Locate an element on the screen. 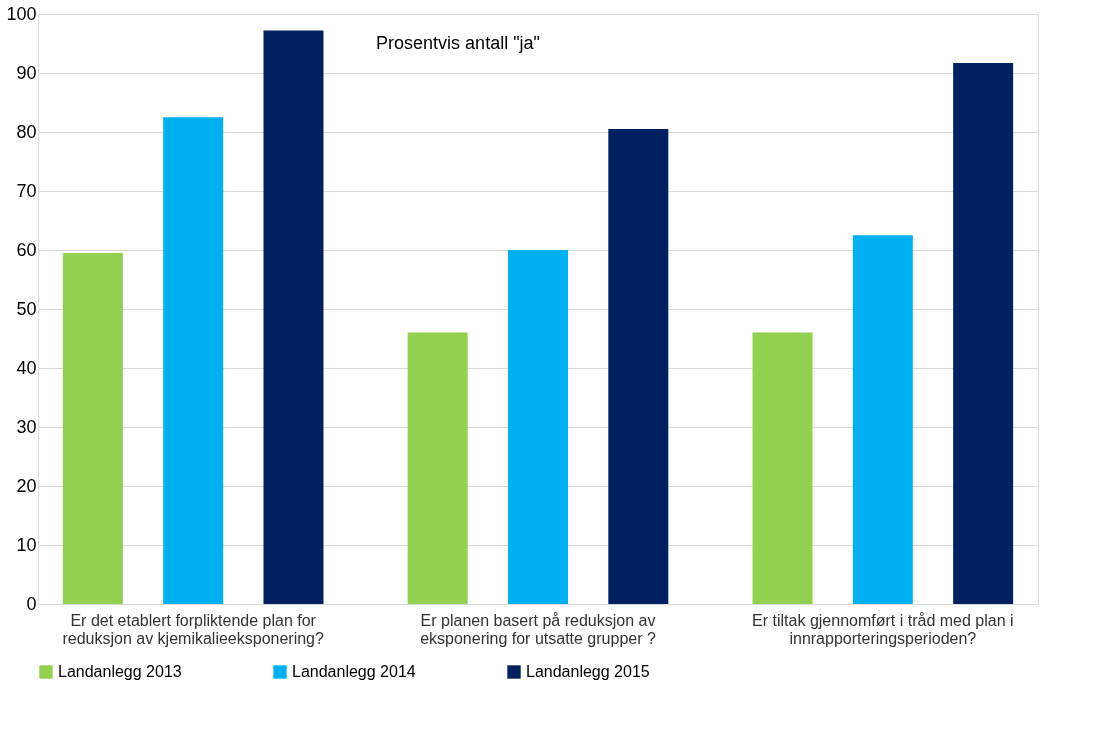 The height and width of the screenshot is (731, 1107). y-tick-label: 0 is located at coordinates (31, 603).